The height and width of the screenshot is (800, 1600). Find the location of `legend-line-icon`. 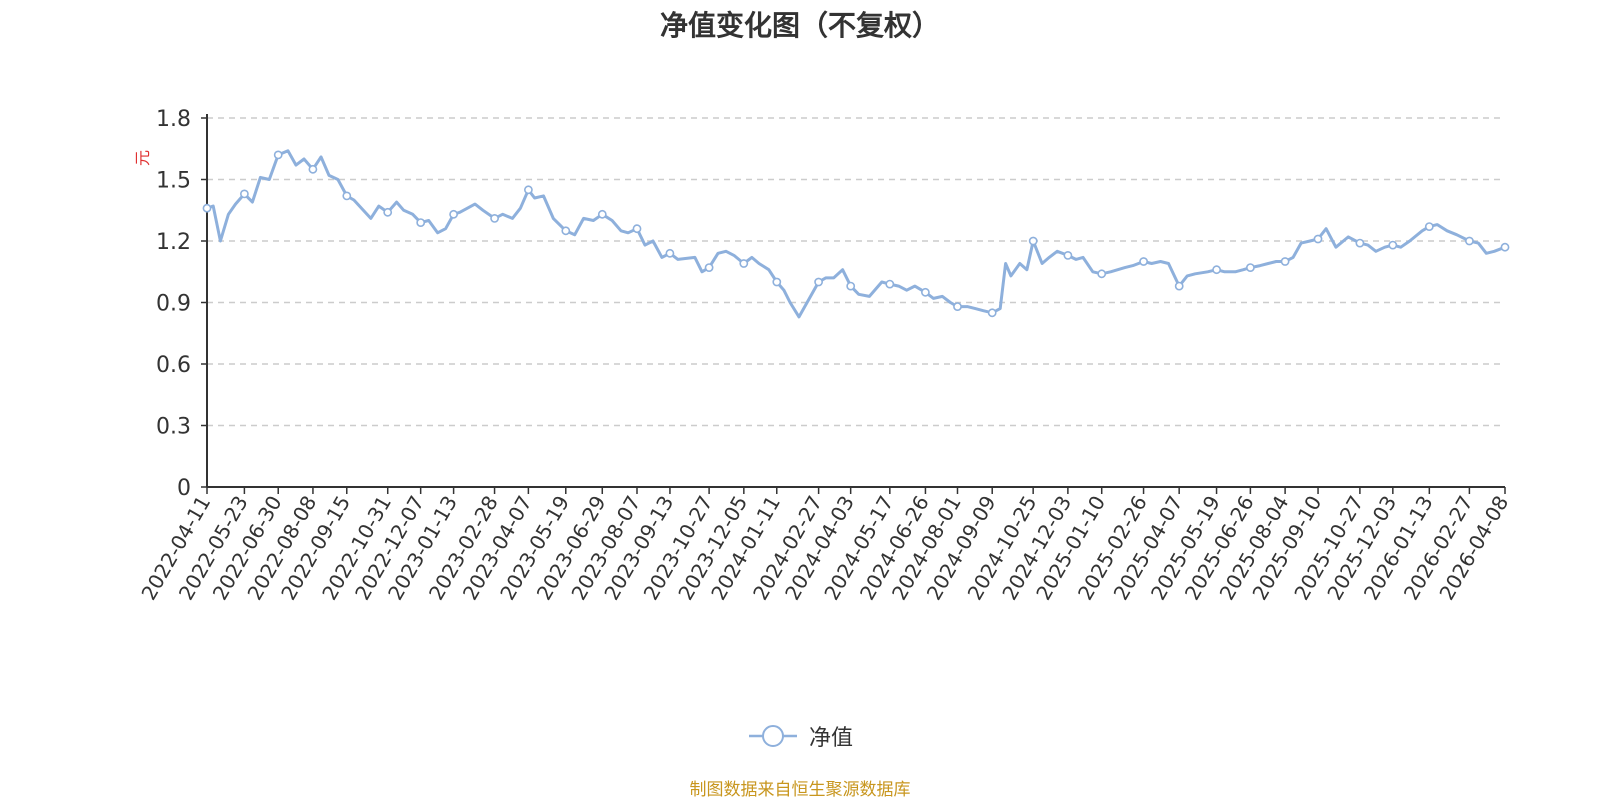

legend-line-icon is located at coordinates (772, 736).